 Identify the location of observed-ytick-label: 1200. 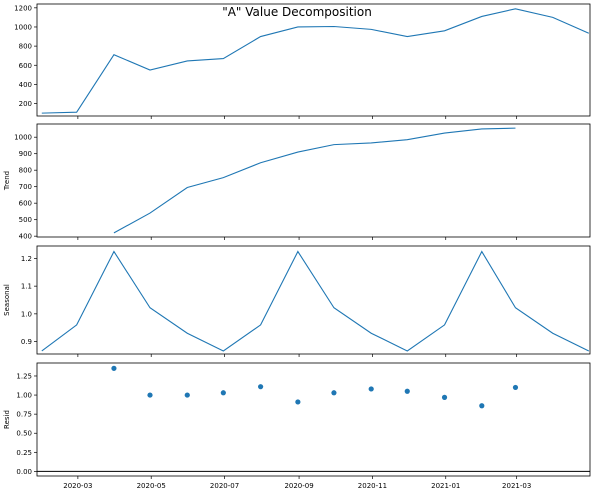
(23, 8).